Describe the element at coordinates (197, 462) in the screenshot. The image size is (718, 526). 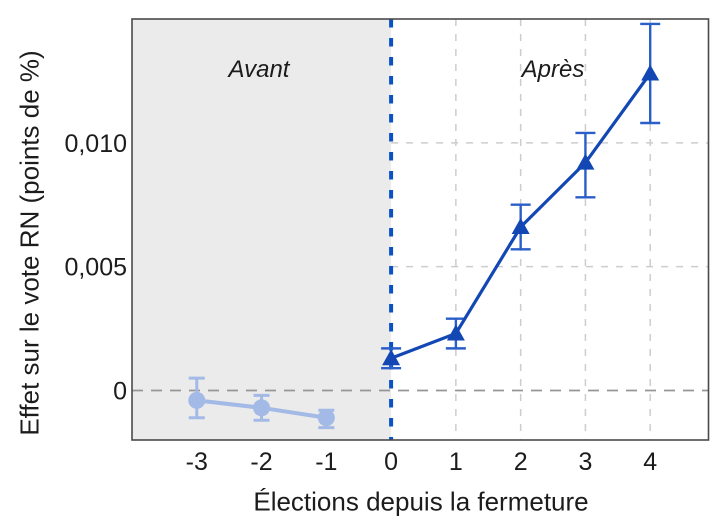
I see `x-tick-label: -3` at that location.